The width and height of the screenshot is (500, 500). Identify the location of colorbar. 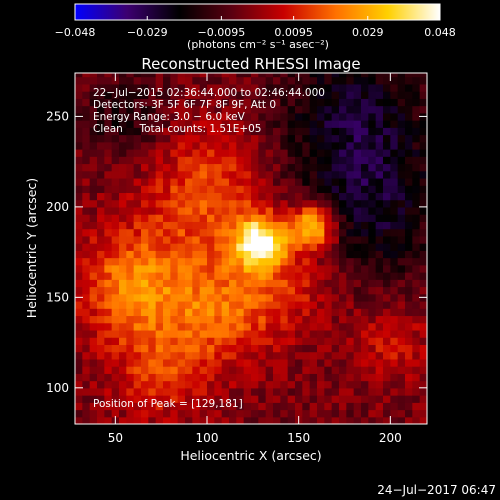
(257, 12).